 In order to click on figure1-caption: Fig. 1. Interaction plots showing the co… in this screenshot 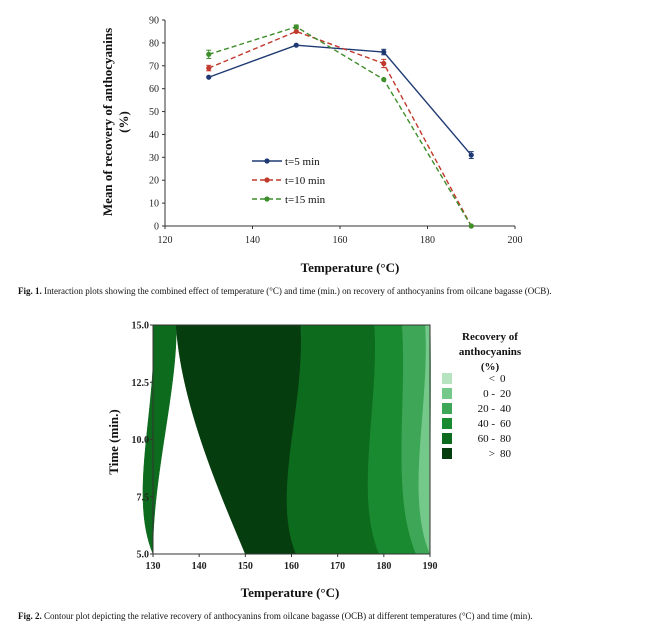, I will do `click(328, 291)`.